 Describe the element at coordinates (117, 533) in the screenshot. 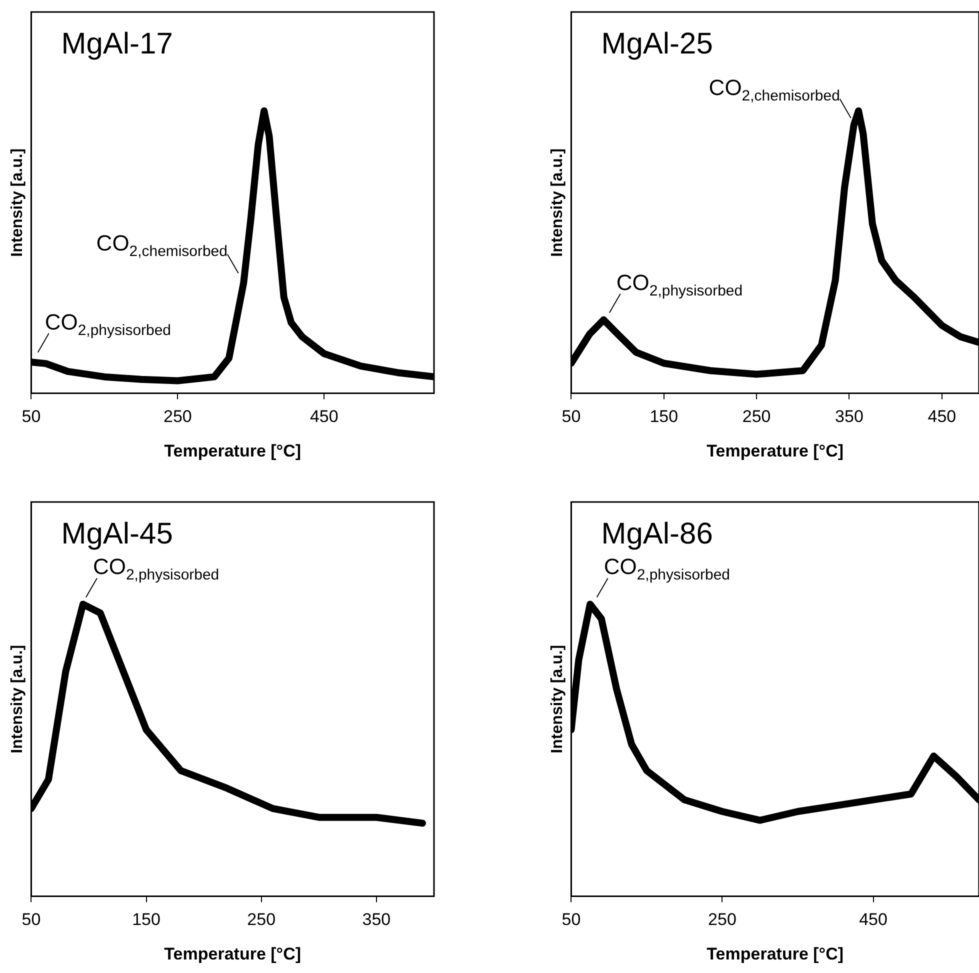

I see `chart-title: MgAl-45` at that location.